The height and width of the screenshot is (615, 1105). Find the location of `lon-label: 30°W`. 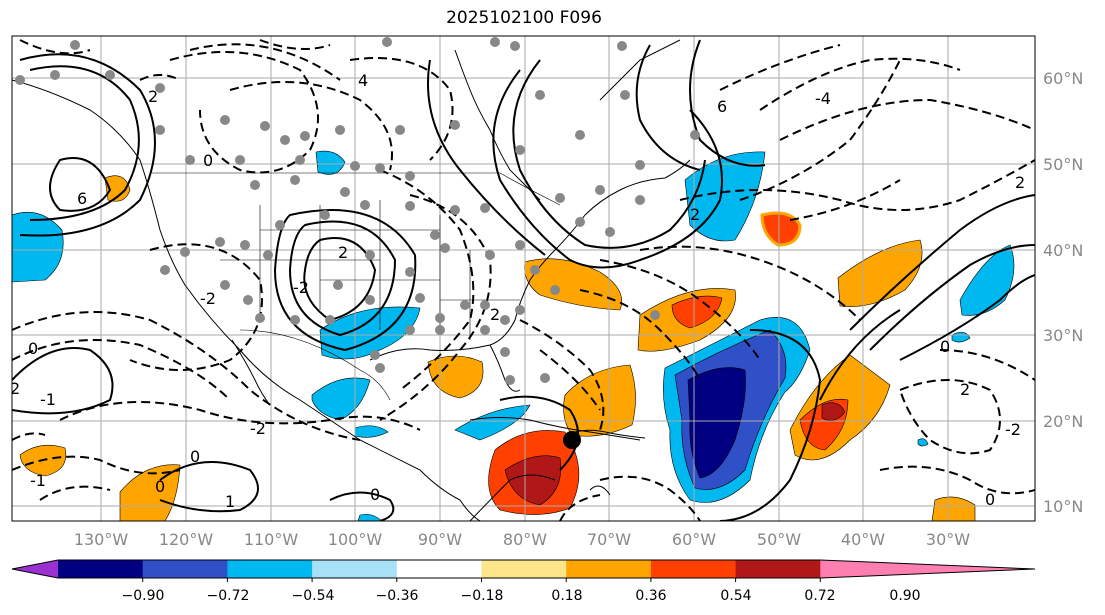

lon-label: 30°W is located at coordinates (948, 539).